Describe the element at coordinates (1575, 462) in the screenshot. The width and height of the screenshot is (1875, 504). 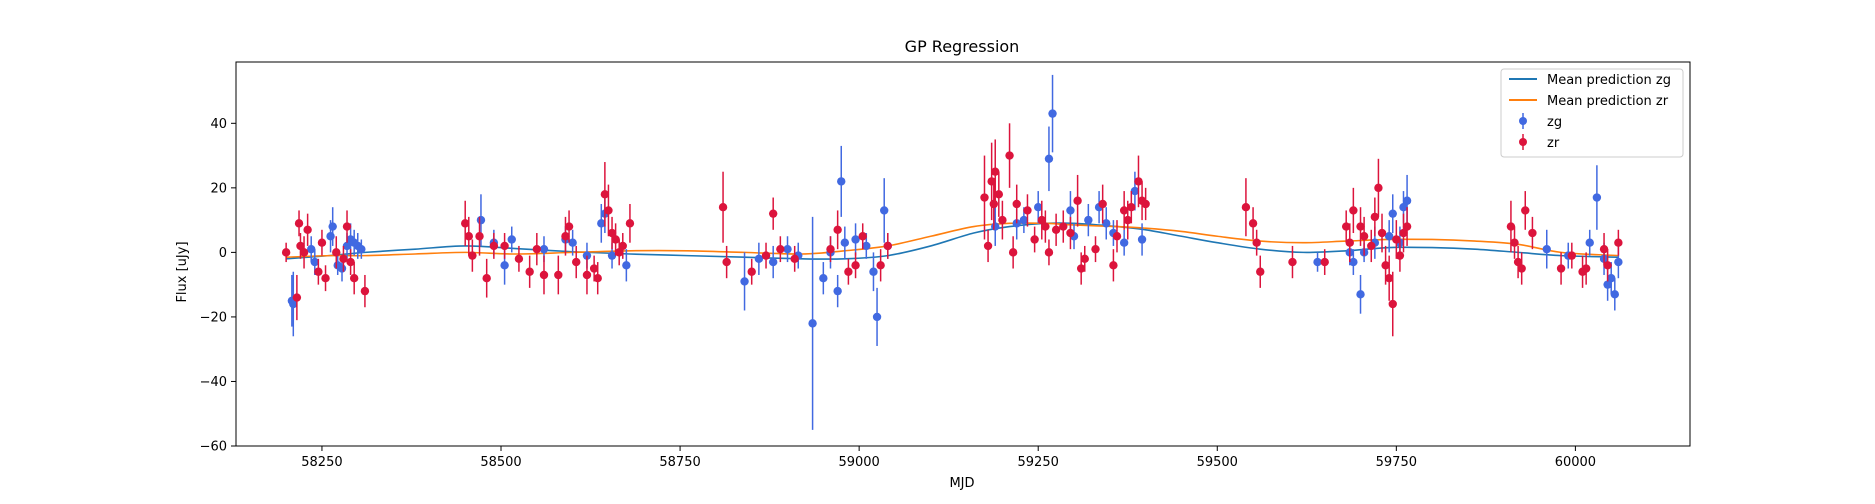
I see `x-tick-label: 60000` at that location.